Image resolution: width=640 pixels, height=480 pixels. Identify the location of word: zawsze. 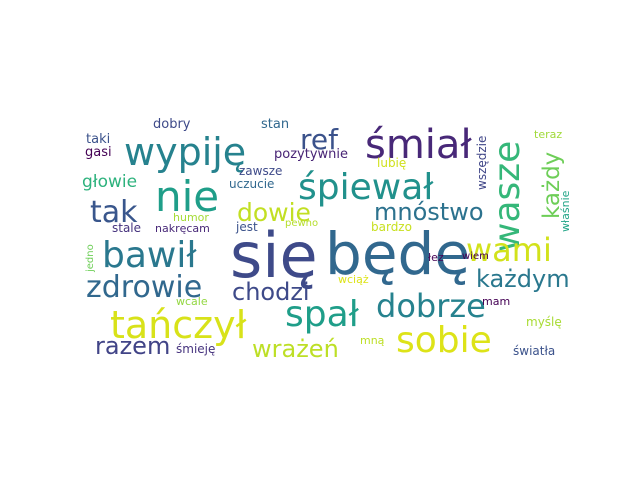
(261, 171).